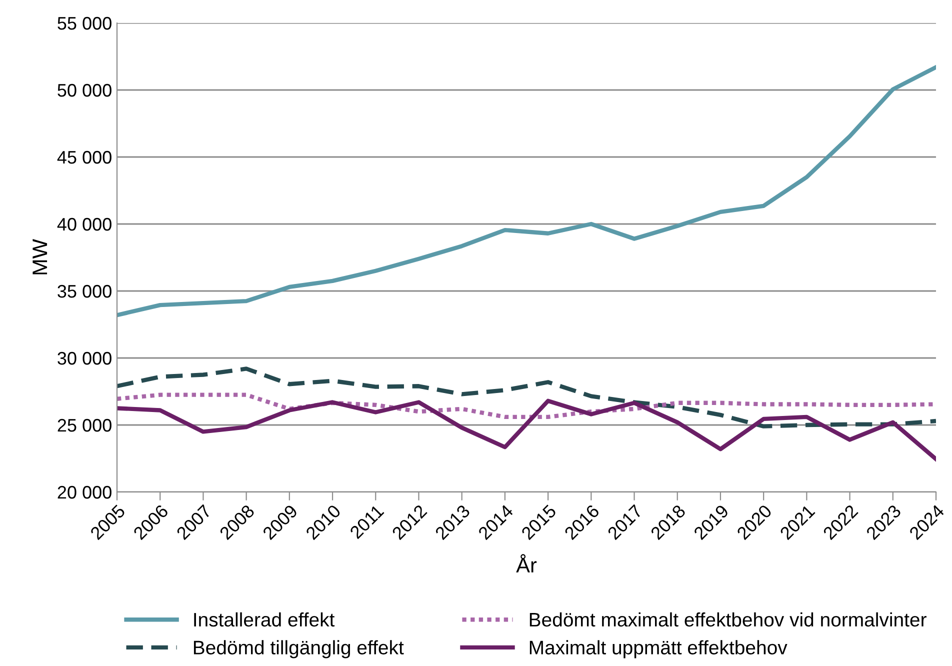 The image size is (952, 666). What do you see at coordinates (85, 358) in the screenshot?
I see `y-tick-label: 30 000` at bounding box center [85, 358].